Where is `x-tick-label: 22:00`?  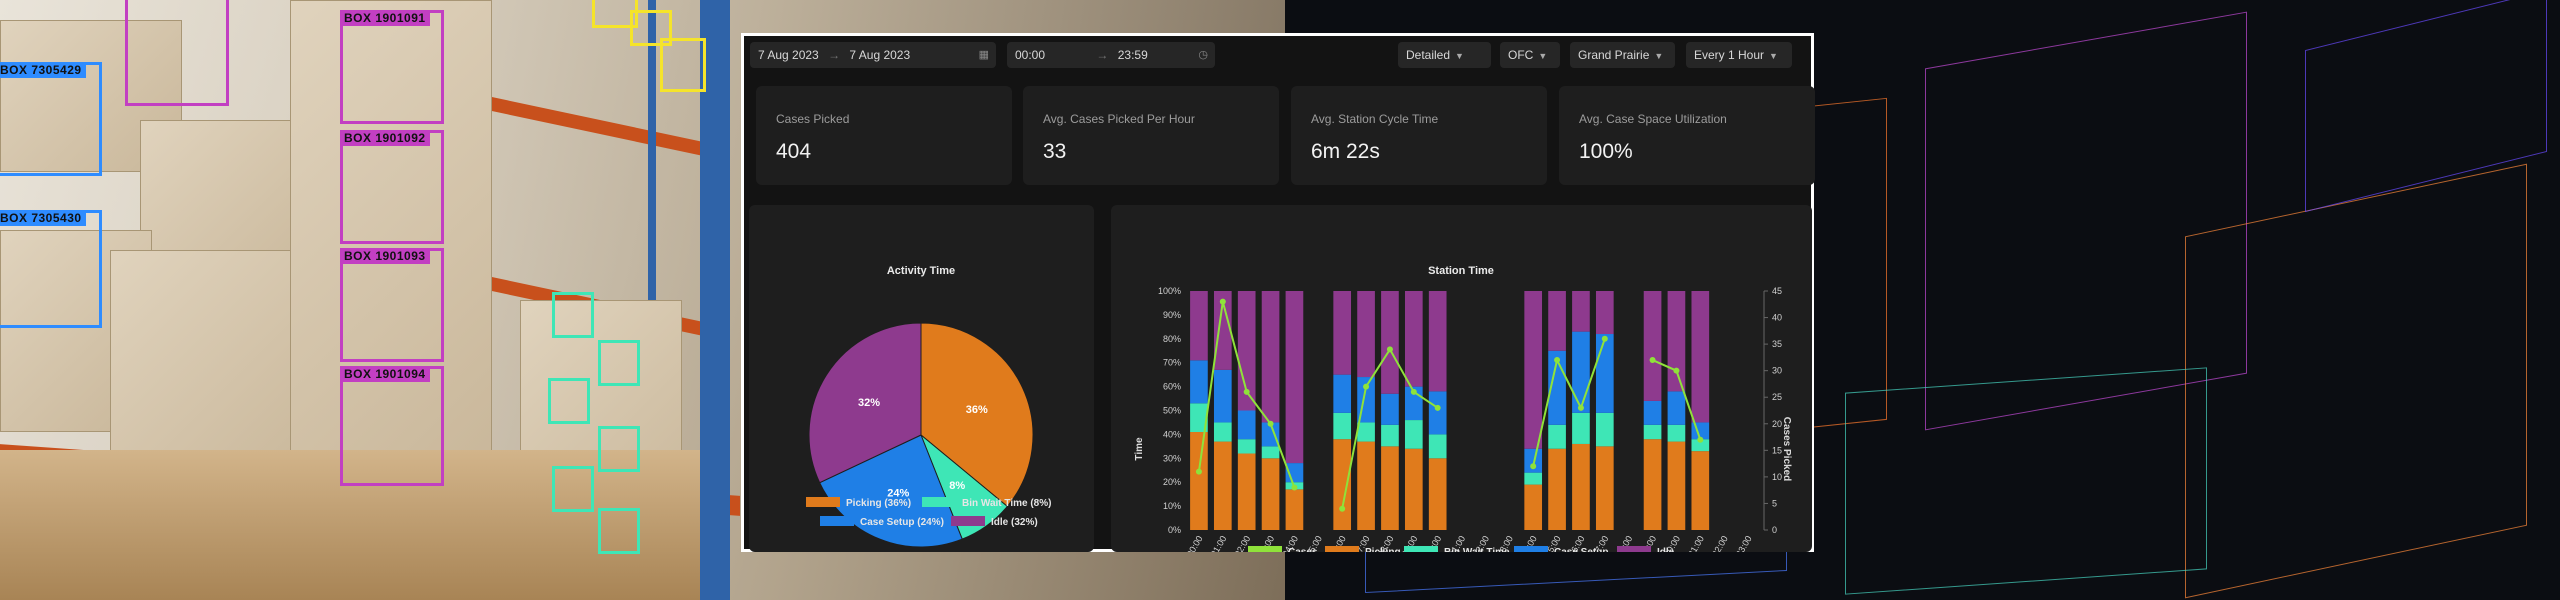 x-tick-label: 22:00 is located at coordinates (1720, 543).